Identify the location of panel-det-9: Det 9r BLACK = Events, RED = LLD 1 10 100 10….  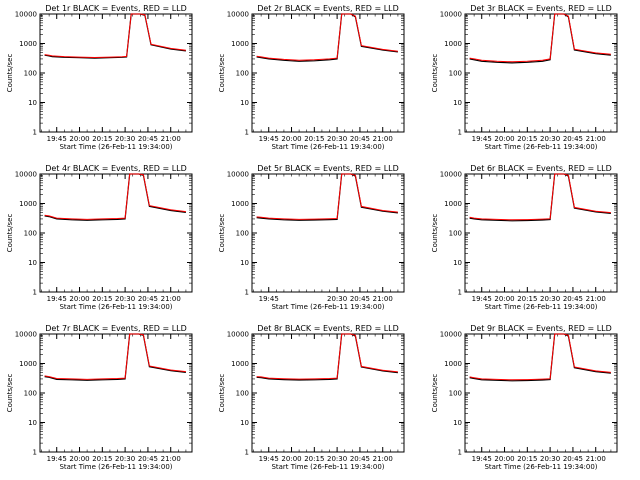
(524, 397).